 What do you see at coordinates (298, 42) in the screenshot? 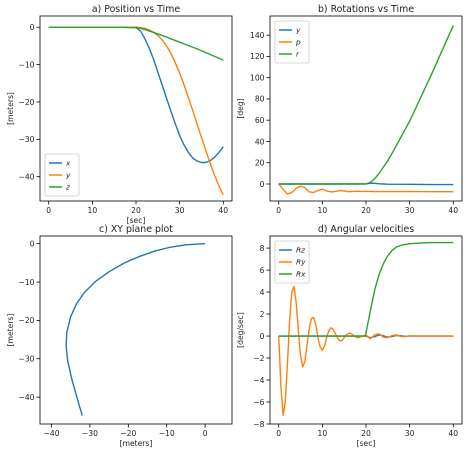
I see `legend-entry-p: p` at bounding box center [298, 42].